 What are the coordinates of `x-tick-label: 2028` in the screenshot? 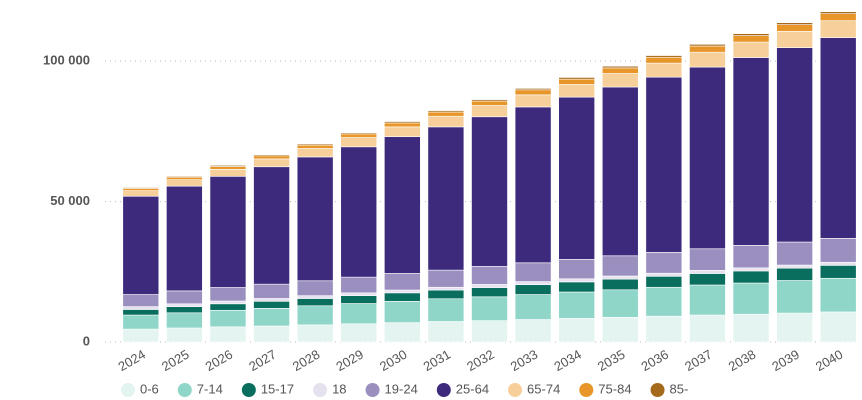 It's located at (306, 360).